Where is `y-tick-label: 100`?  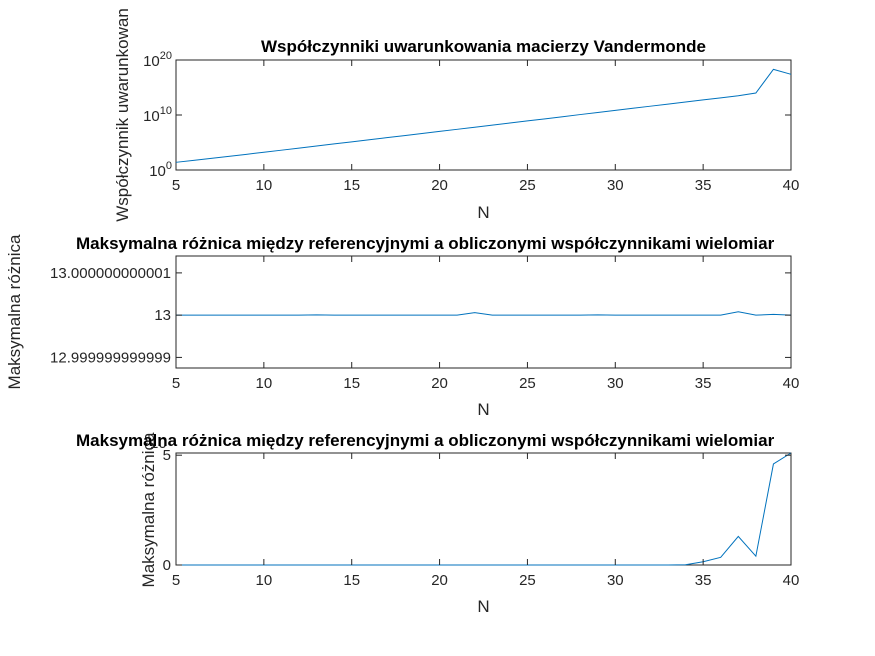
y-tick-label: 100 is located at coordinates (160, 170).